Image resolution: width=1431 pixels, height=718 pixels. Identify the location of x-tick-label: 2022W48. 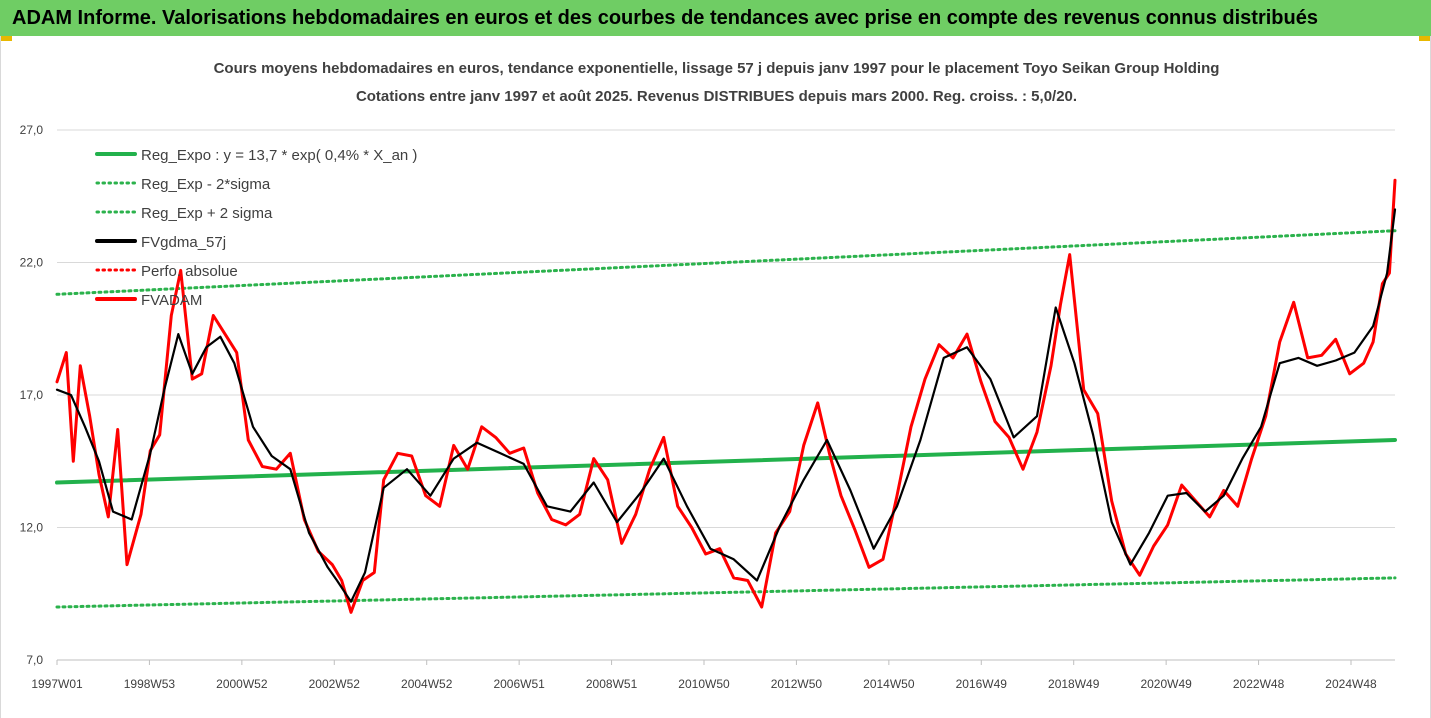
(1259, 684).